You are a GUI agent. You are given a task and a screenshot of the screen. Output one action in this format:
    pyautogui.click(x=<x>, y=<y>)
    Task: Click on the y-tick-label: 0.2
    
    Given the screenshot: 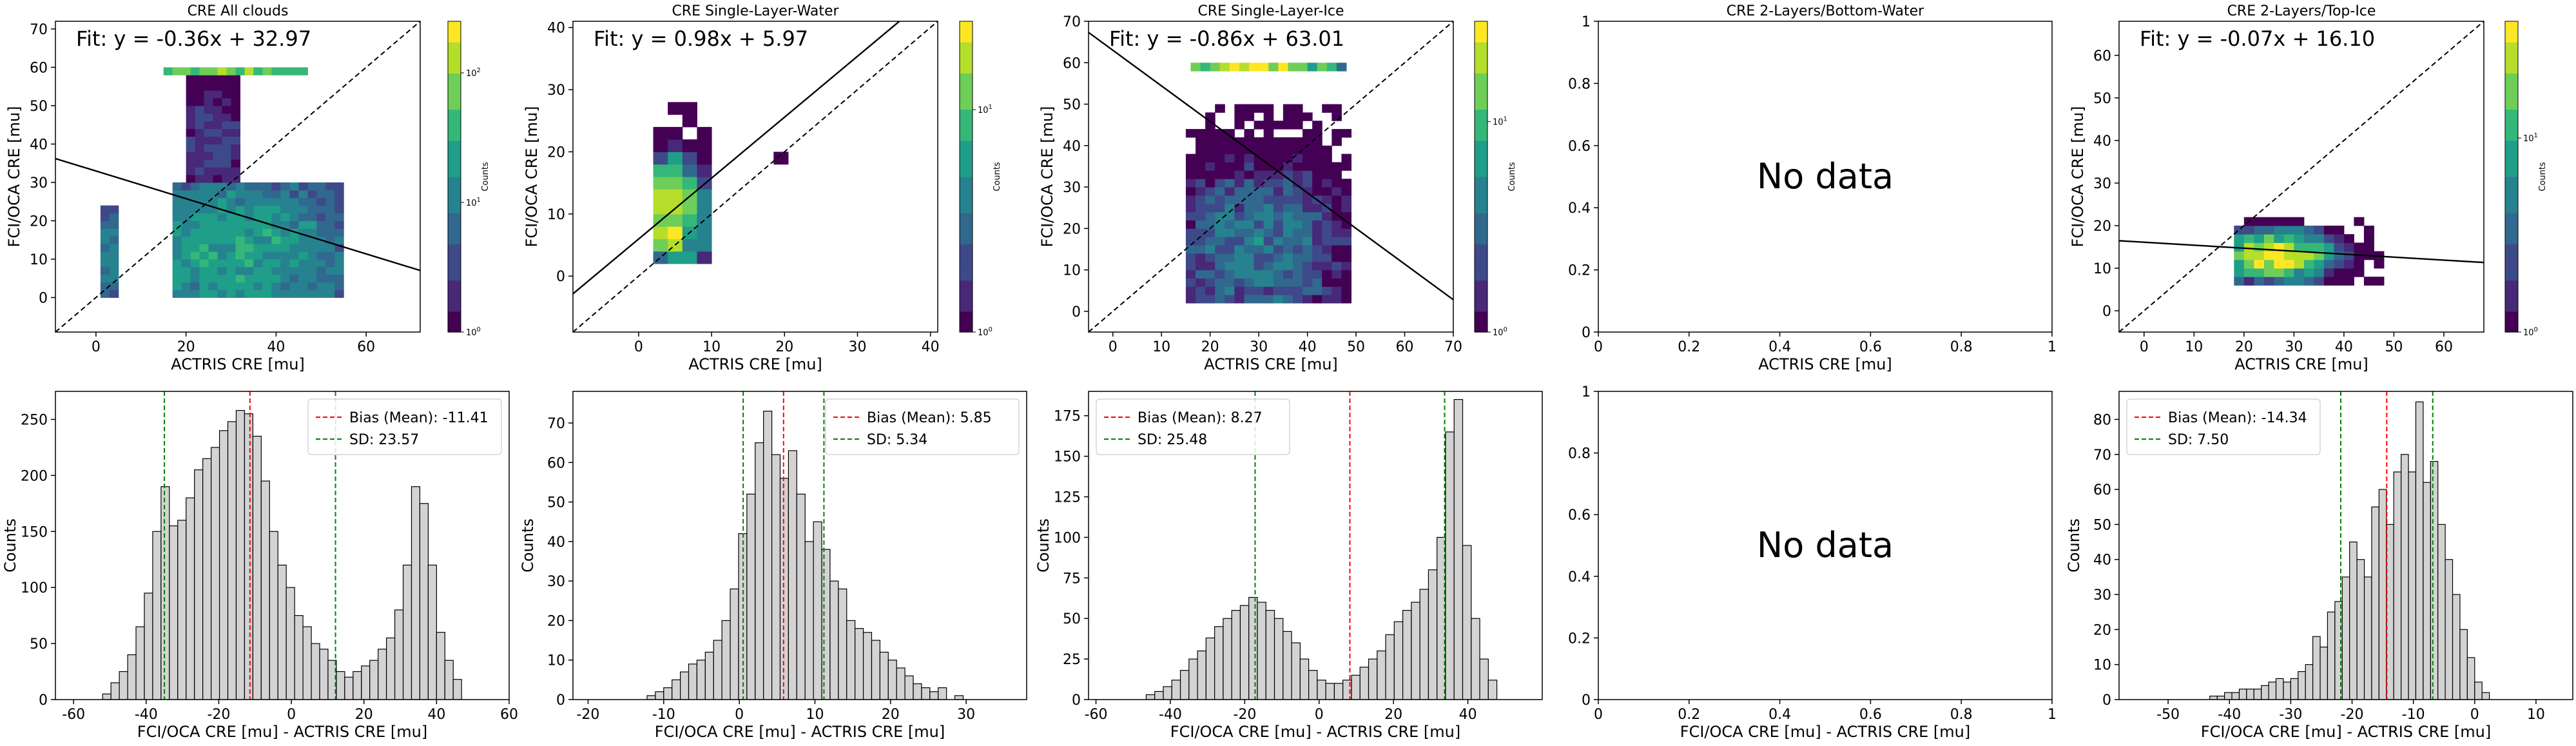 What is the action you would take?
    pyautogui.click(x=1579, y=271)
    